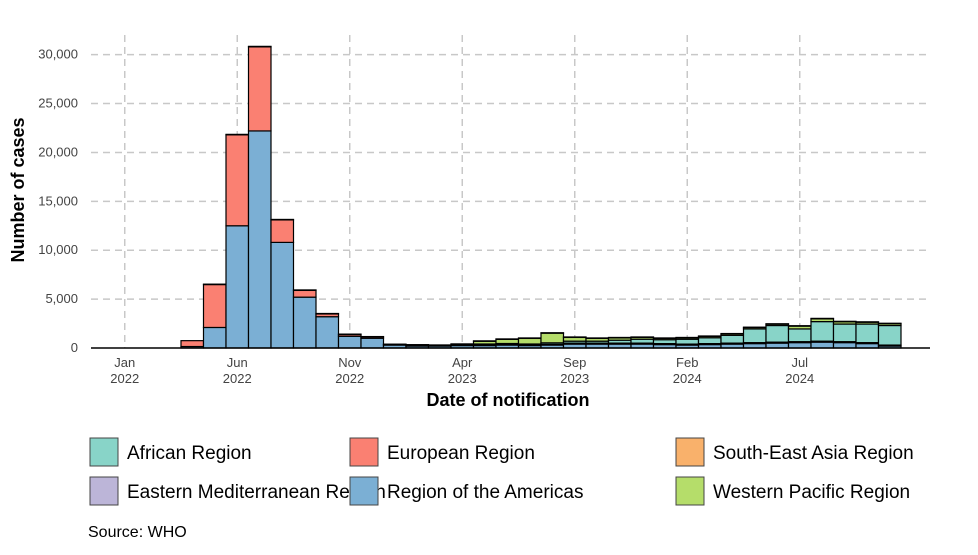  I want to click on x-tick-label: Jan, so click(124, 362).